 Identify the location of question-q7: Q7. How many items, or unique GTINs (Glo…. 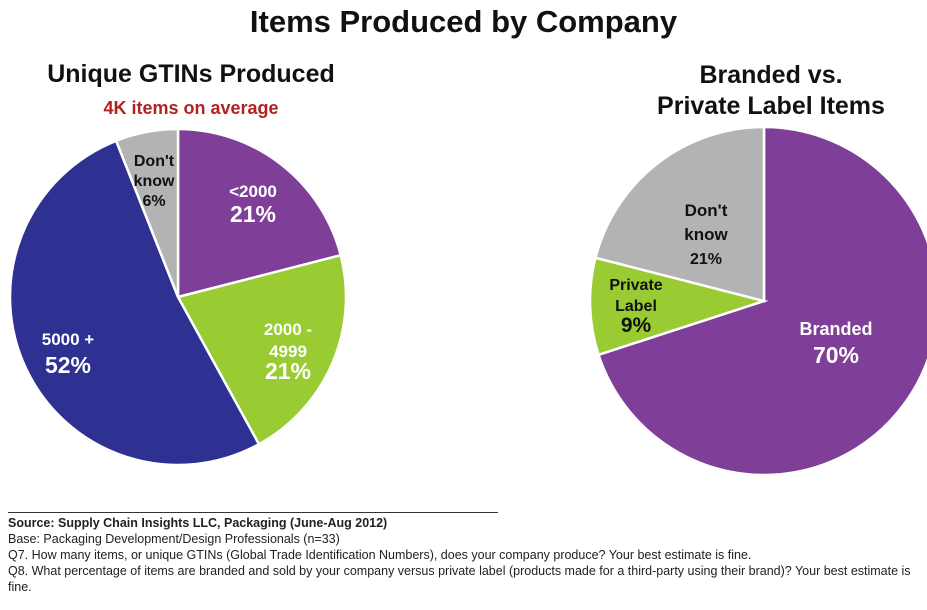
(380, 555).